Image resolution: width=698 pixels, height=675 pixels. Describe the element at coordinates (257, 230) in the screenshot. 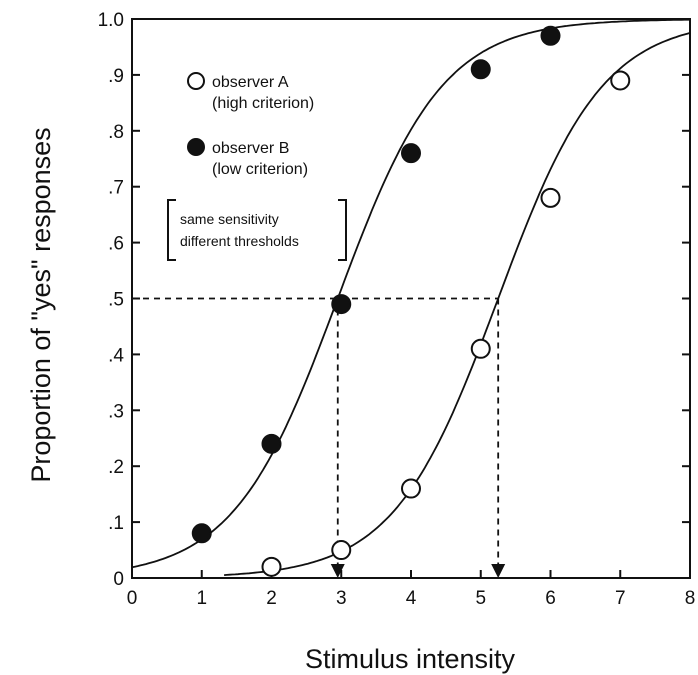

I see `annotation-box: same sensitivity different thresholds` at that location.